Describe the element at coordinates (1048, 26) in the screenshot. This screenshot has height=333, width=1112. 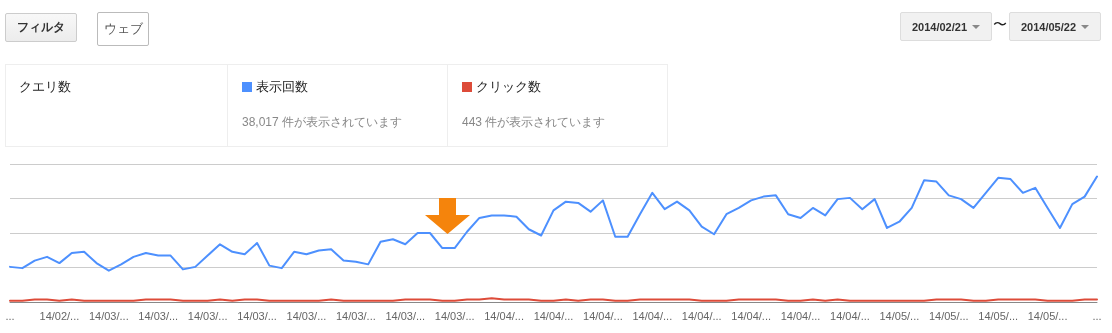
I see `text: 2014/05/22` at that location.